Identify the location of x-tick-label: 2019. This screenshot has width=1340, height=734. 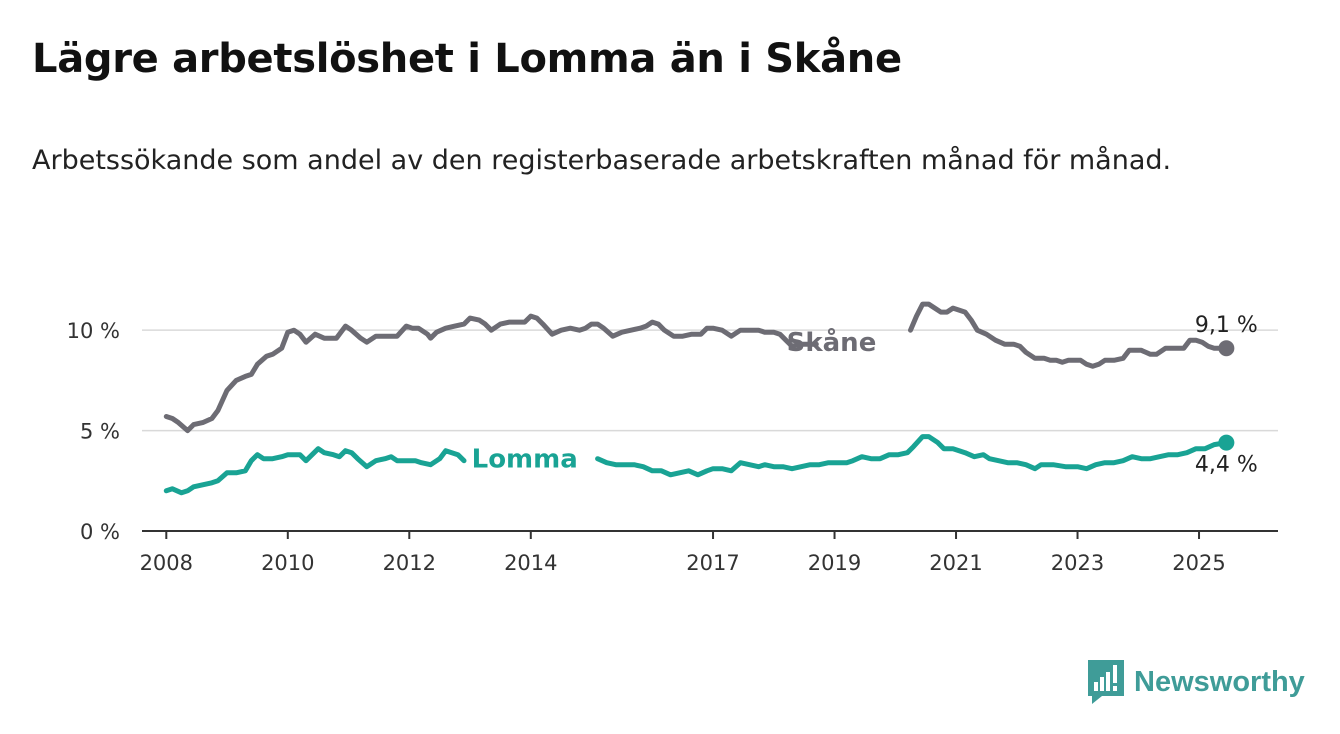
(834, 563).